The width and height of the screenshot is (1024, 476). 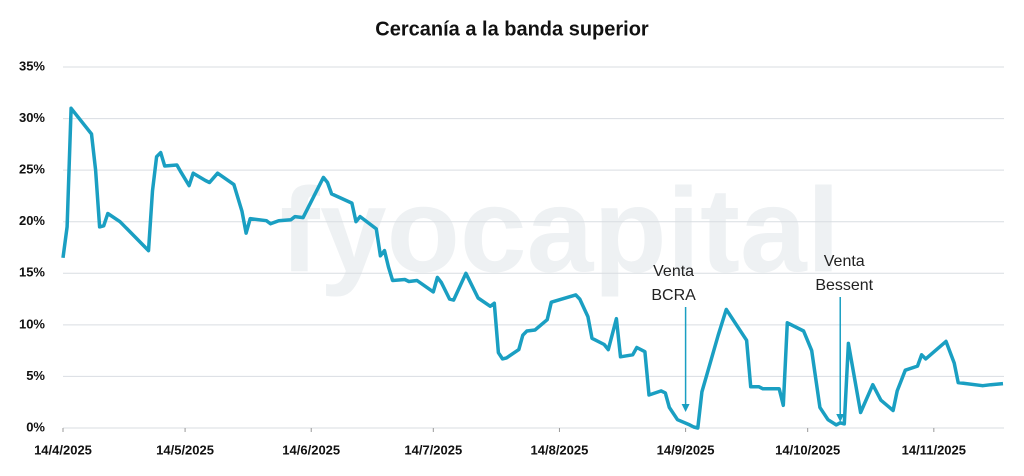 I want to click on y-tick-label: 35%, so click(x=32, y=65).